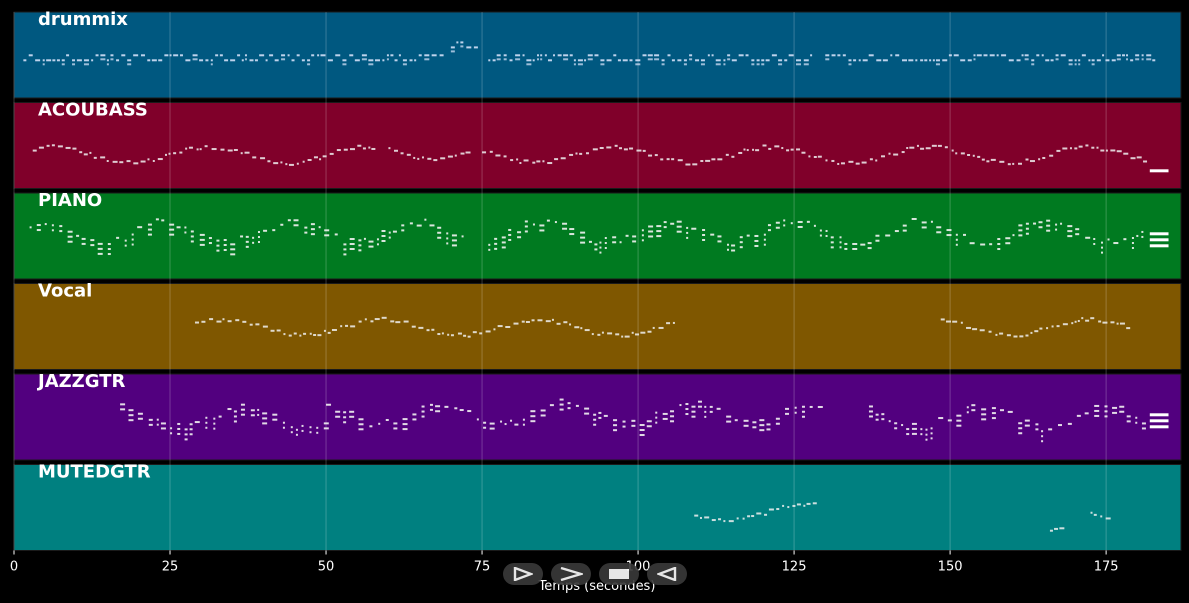 This screenshot has width=1189, height=603. I want to click on tick-label: 25, so click(170, 567).